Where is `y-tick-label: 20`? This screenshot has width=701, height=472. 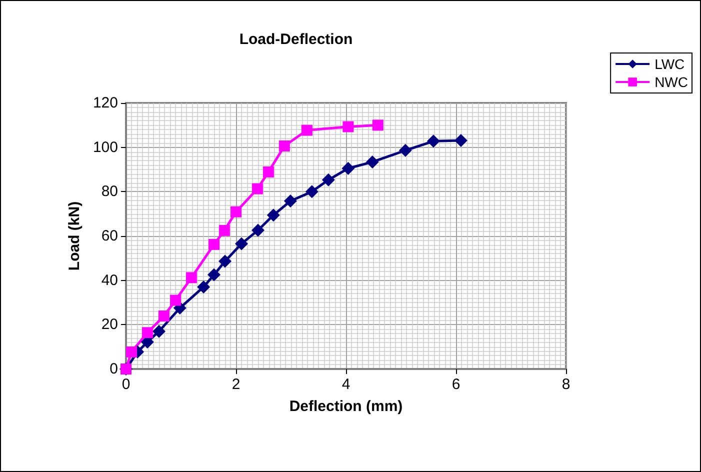 y-tick-label: 20 is located at coordinates (109, 325).